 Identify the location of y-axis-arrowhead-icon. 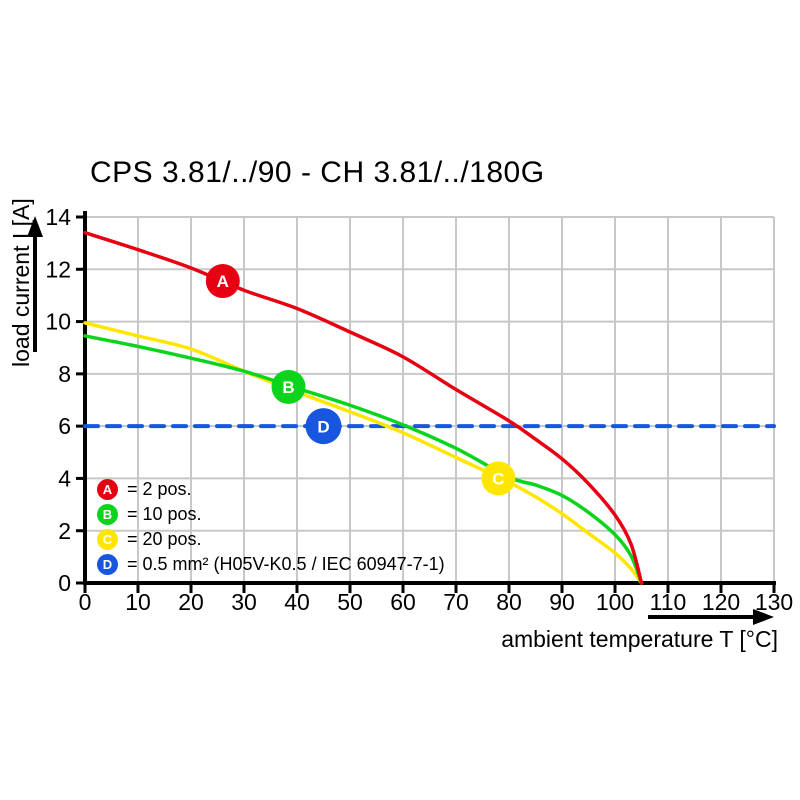
(35, 226).